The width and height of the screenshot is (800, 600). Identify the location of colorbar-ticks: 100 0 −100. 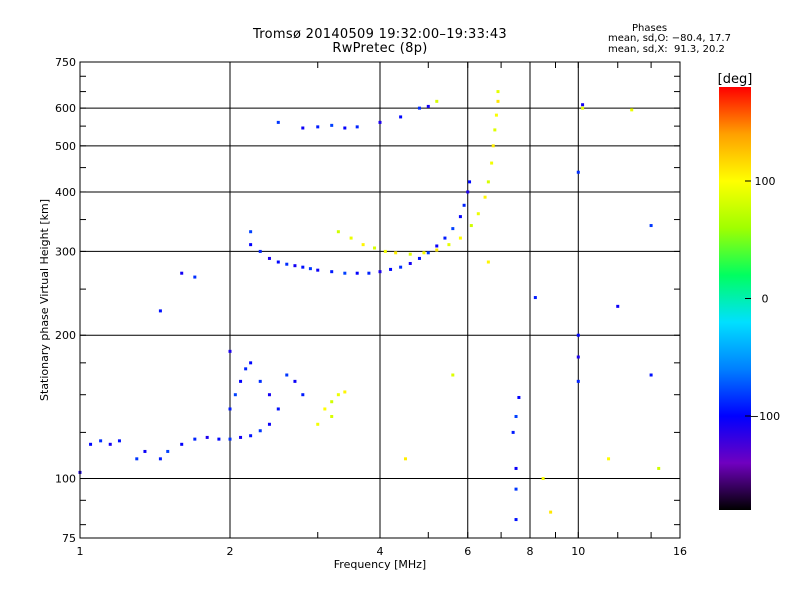
(762, 299).